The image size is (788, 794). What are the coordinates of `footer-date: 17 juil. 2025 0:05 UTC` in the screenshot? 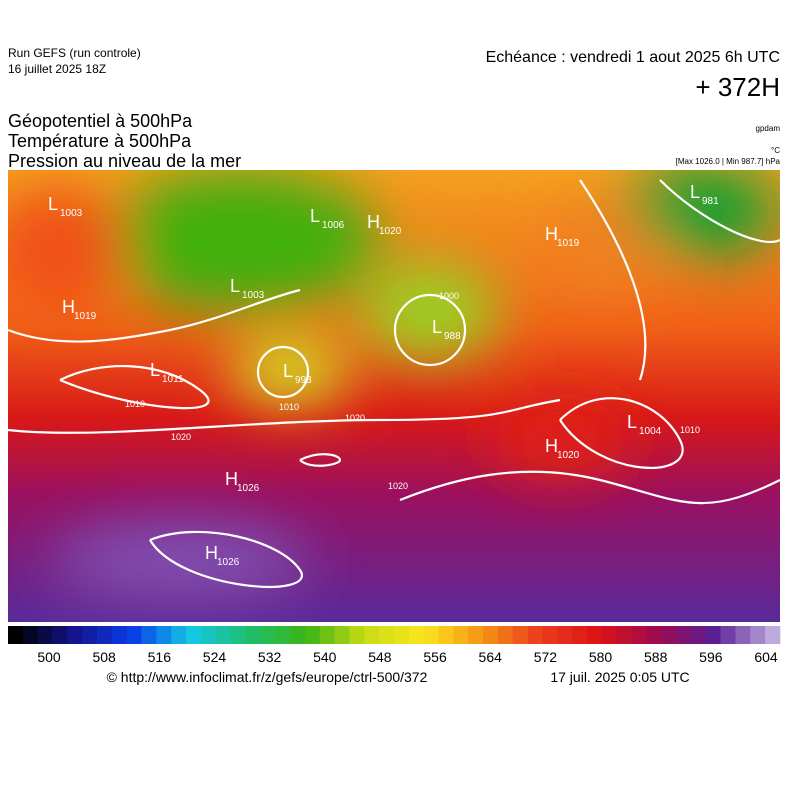 It's located at (619, 677).